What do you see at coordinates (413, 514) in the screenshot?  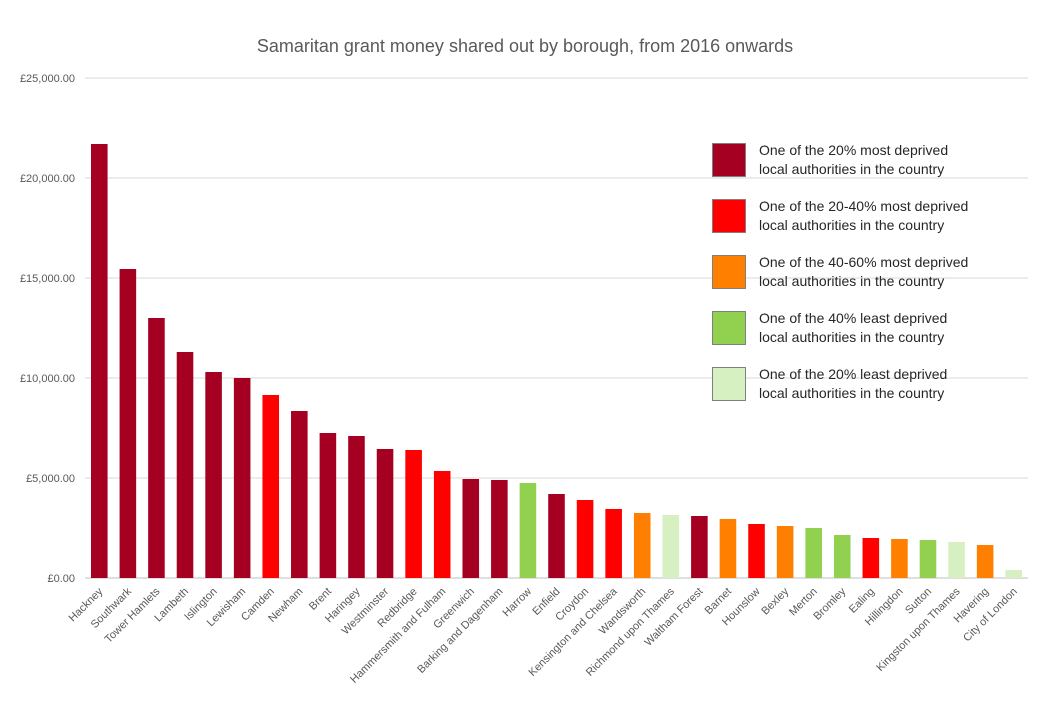 I see `bar-redbridge` at bounding box center [413, 514].